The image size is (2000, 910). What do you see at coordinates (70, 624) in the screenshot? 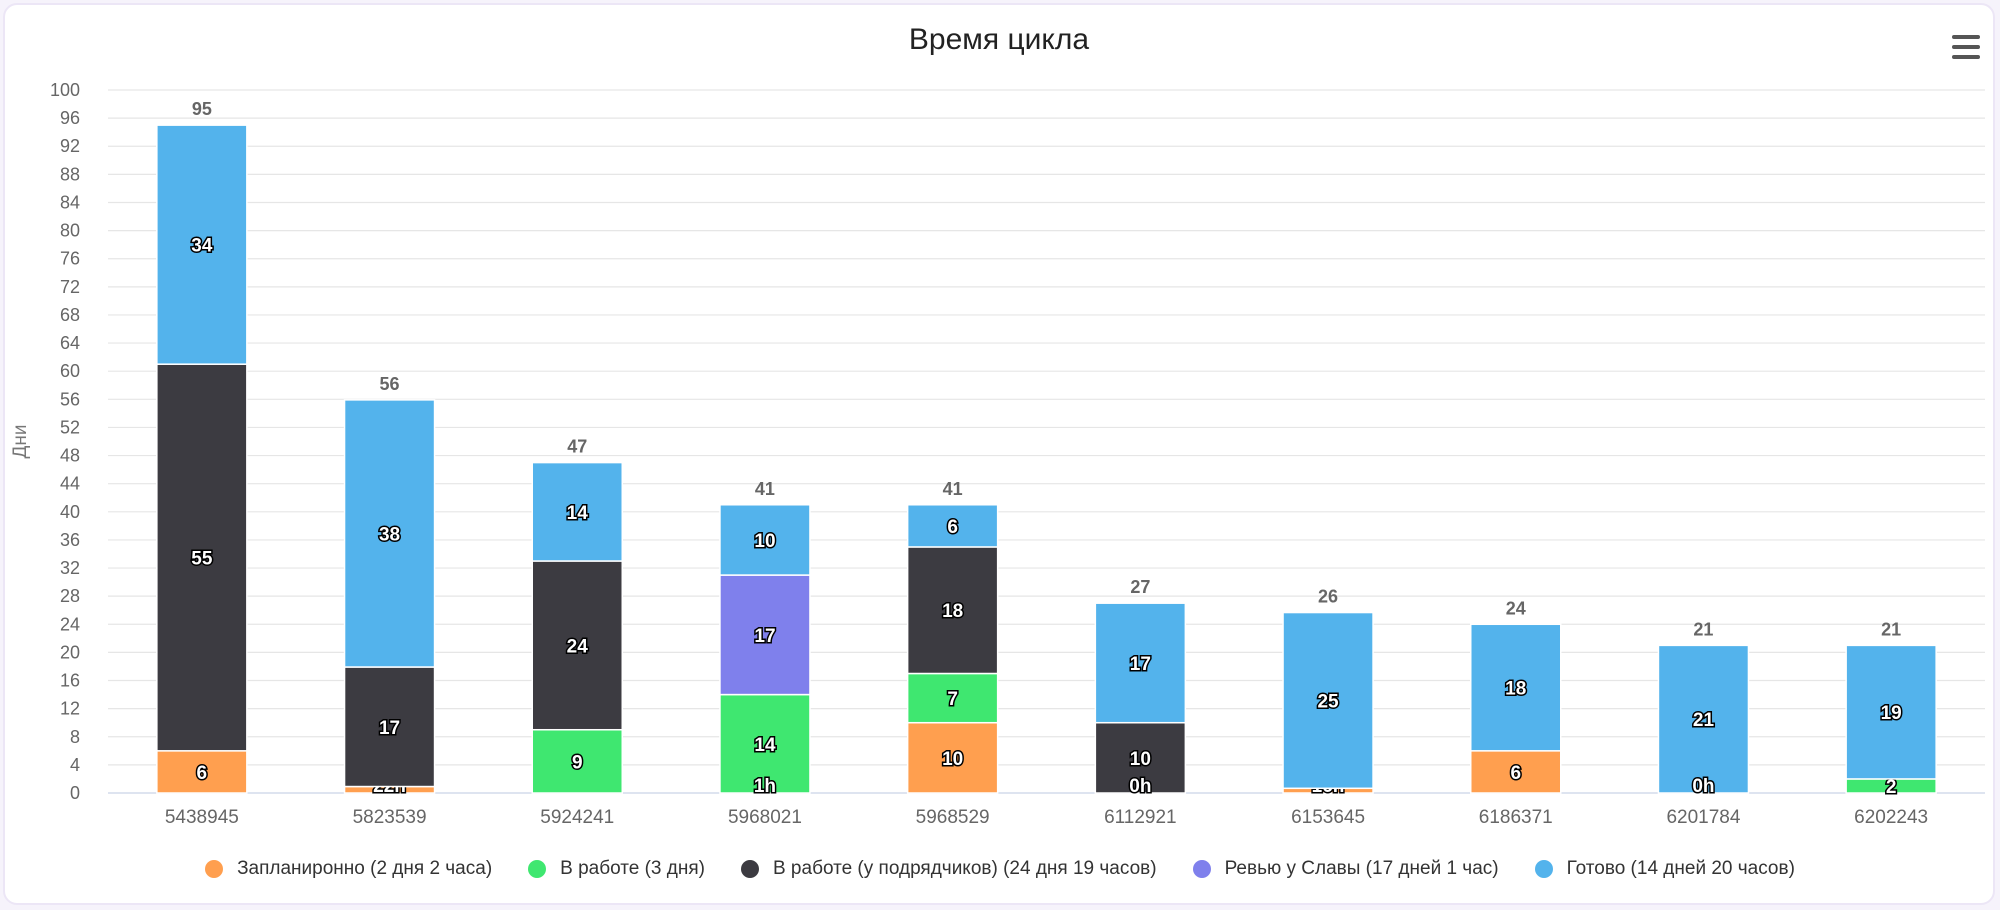
I see `y-tick-label: 24` at bounding box center [70, 624].